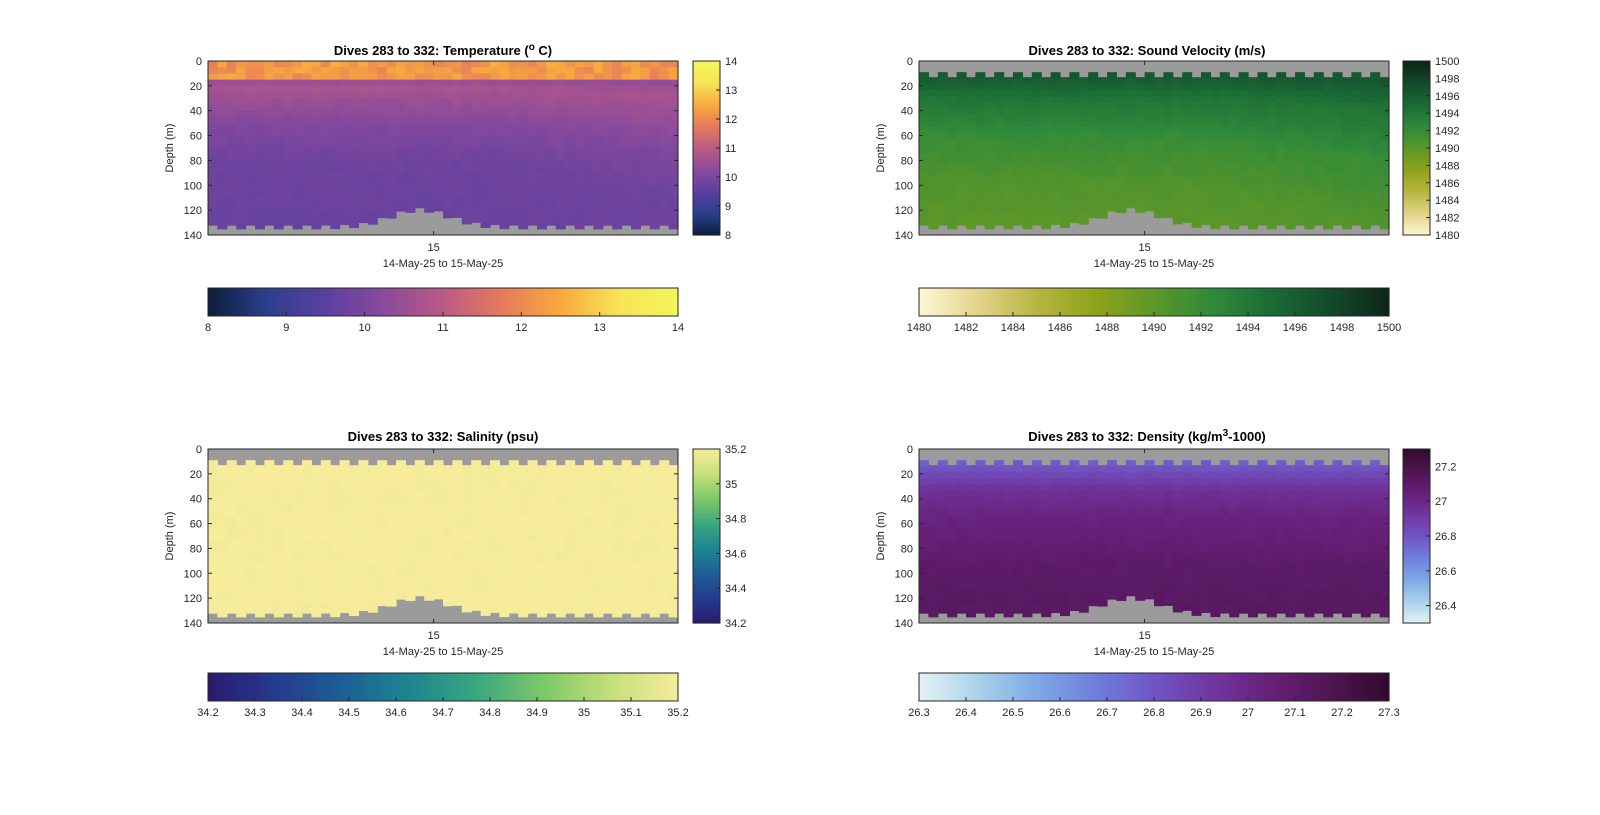 The image size is (1600, 815). I want to click on temperature-x-tick-label: 15, so click(433, 248).